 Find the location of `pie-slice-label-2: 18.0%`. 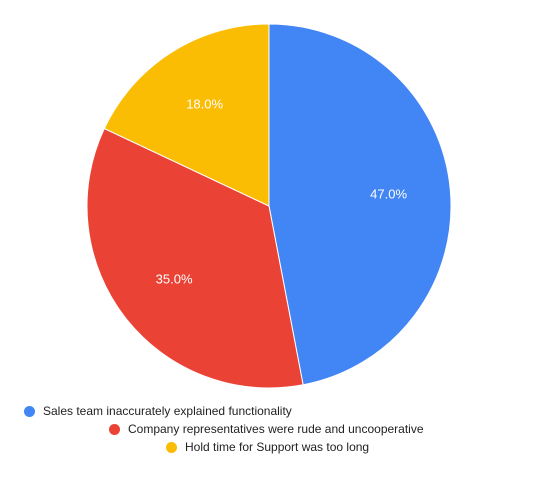

pie-slice-label-2: 18.0% is located at coordinates (204, 104).